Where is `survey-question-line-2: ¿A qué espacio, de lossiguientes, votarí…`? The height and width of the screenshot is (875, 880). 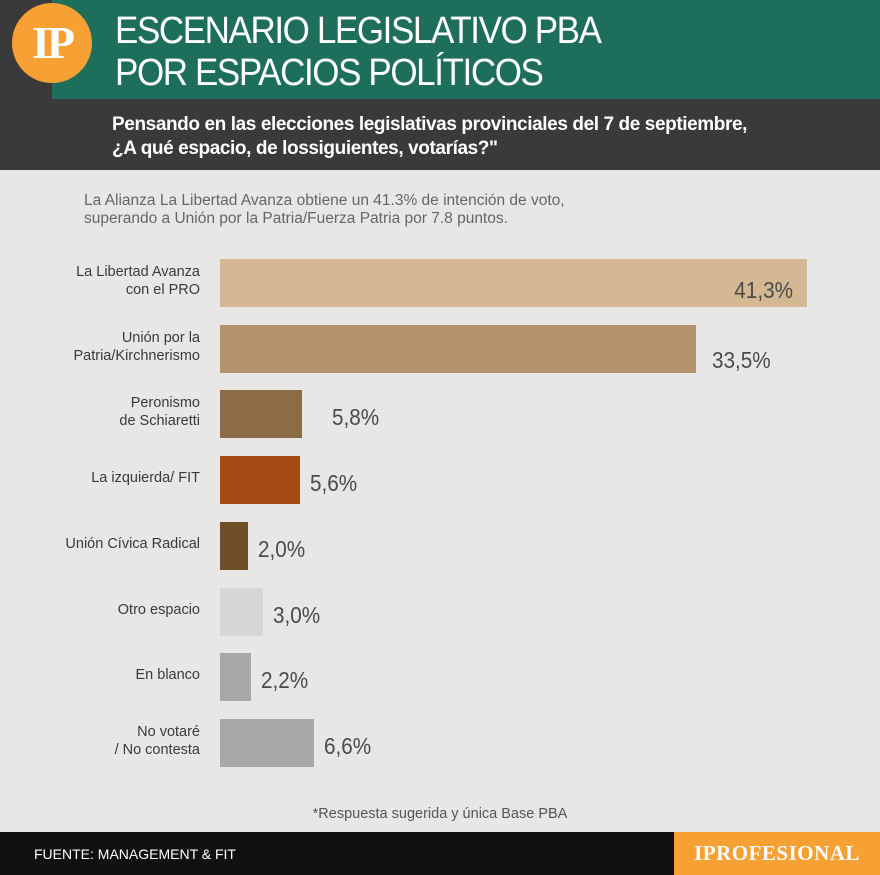
survey-question-line-2: ¿A qué espacio, de lossiguientes, votarí… is located at coordinates (305, 148).